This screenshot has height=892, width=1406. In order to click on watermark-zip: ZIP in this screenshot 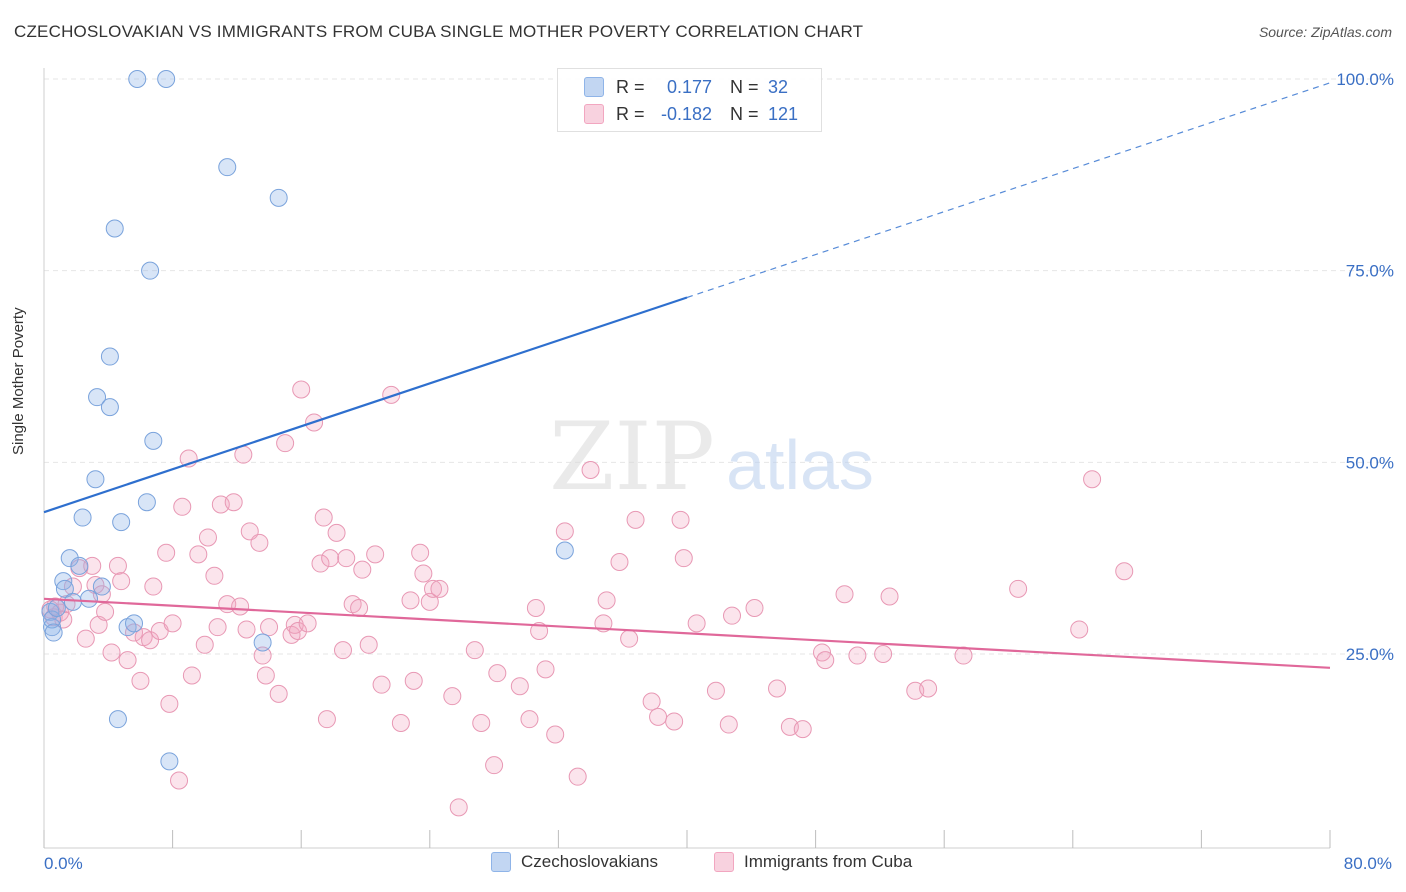, I will do `click(632, 457)`.